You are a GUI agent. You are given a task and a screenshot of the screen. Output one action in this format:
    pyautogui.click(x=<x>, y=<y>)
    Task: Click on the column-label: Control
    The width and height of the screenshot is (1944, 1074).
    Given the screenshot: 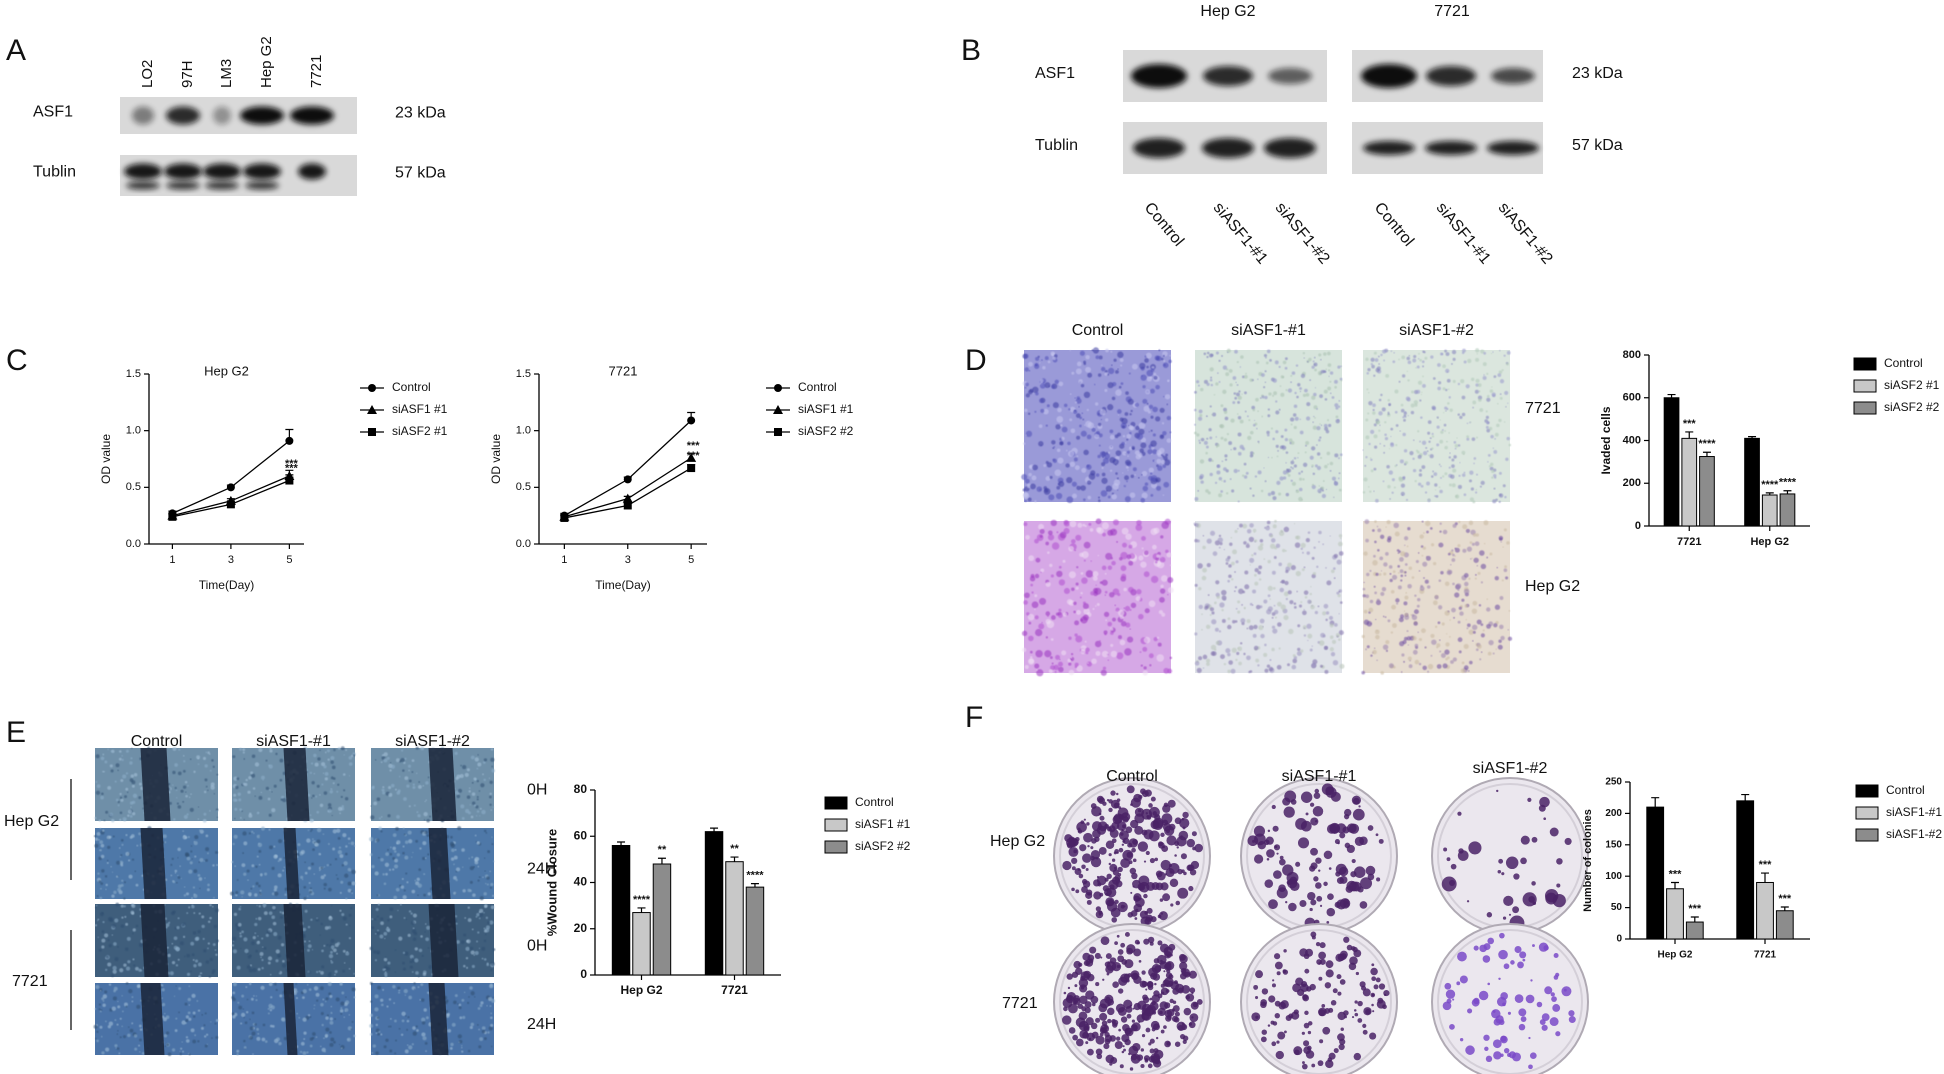 What is the action you would take?
    pyautogui.click(x=157, y=741)
    